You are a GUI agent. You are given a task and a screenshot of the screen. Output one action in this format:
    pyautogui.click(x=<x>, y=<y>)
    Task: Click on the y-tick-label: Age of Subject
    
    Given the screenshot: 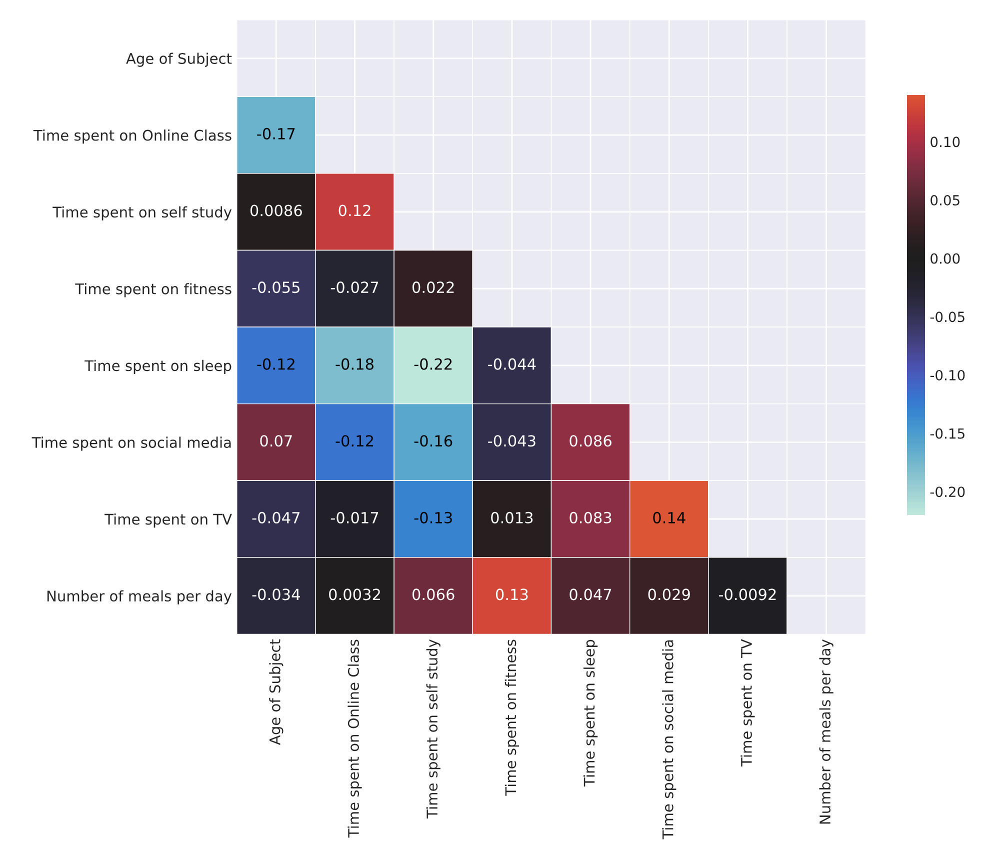 What is the action you would take?
    pyautogui.click(x=179, y=59)
    